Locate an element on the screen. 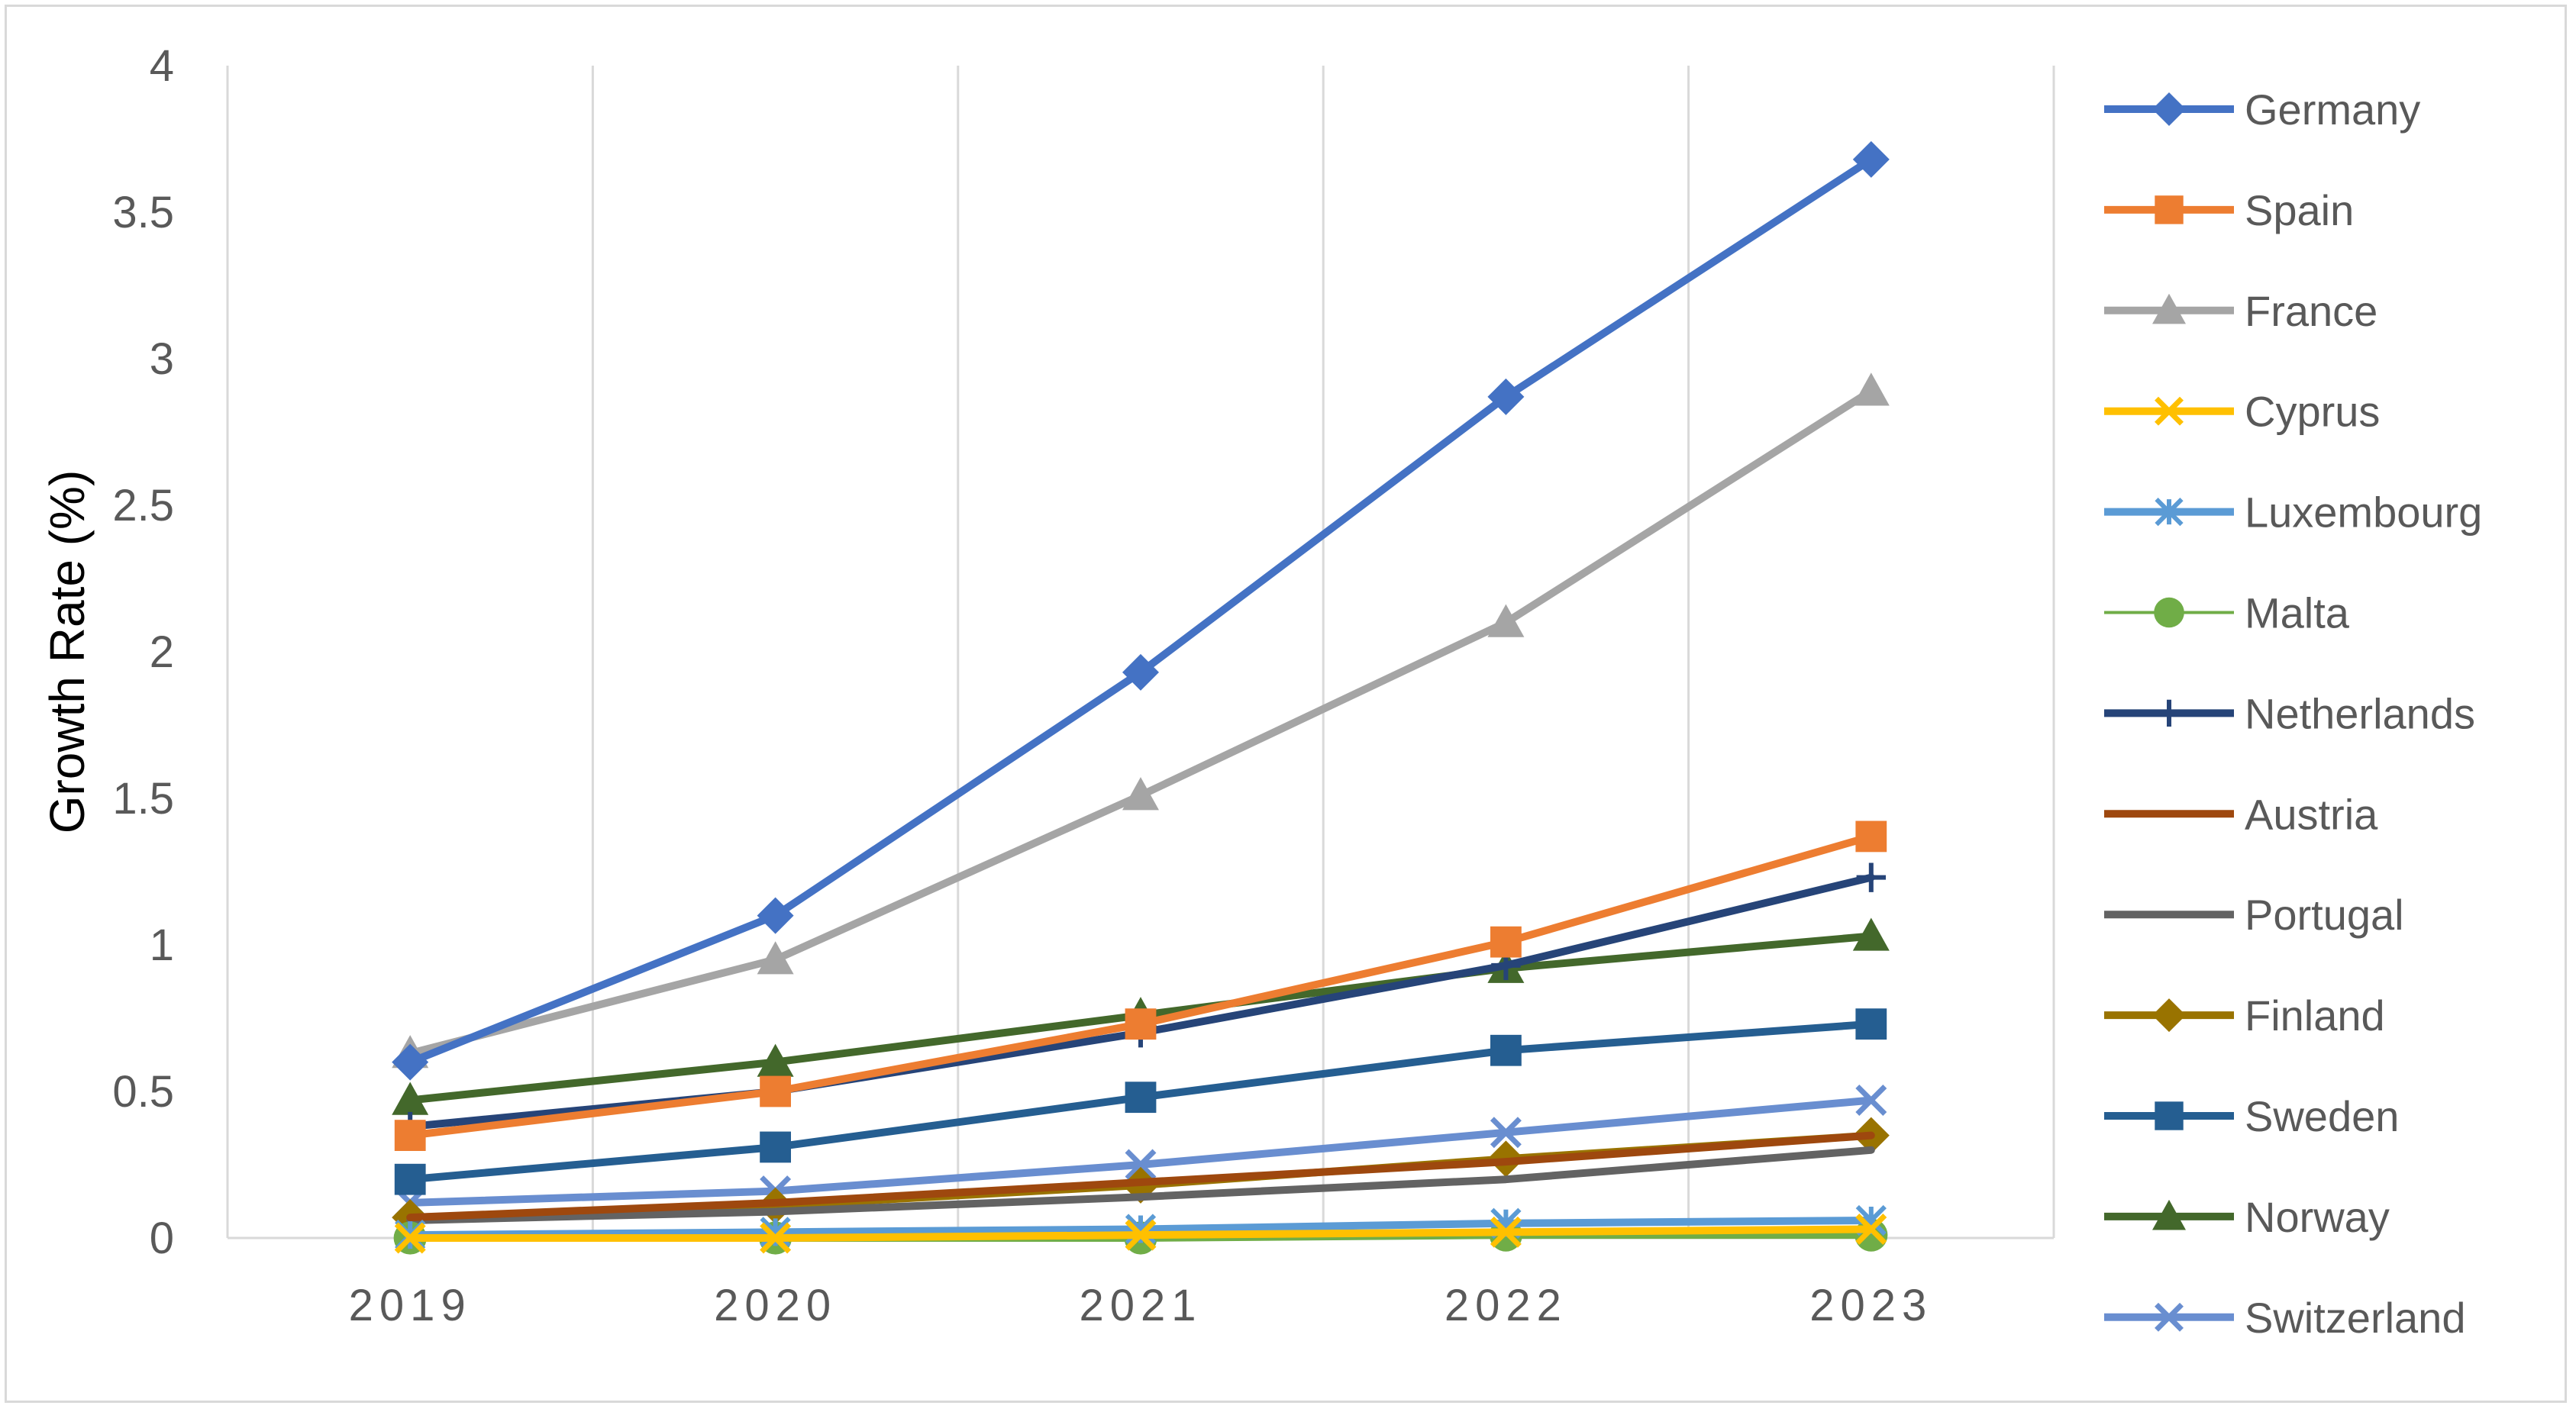 The width and height of the screenshot is (2576, 1412). legend-item: Netherlands is located at coordinates (2289, 713).